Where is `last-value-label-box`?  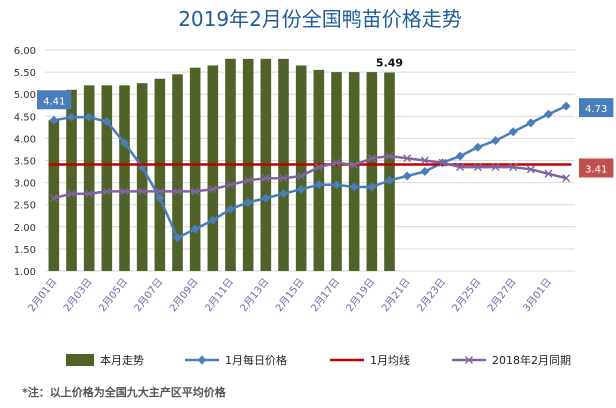
last-value-label-box is located at coordinates (596, 108).